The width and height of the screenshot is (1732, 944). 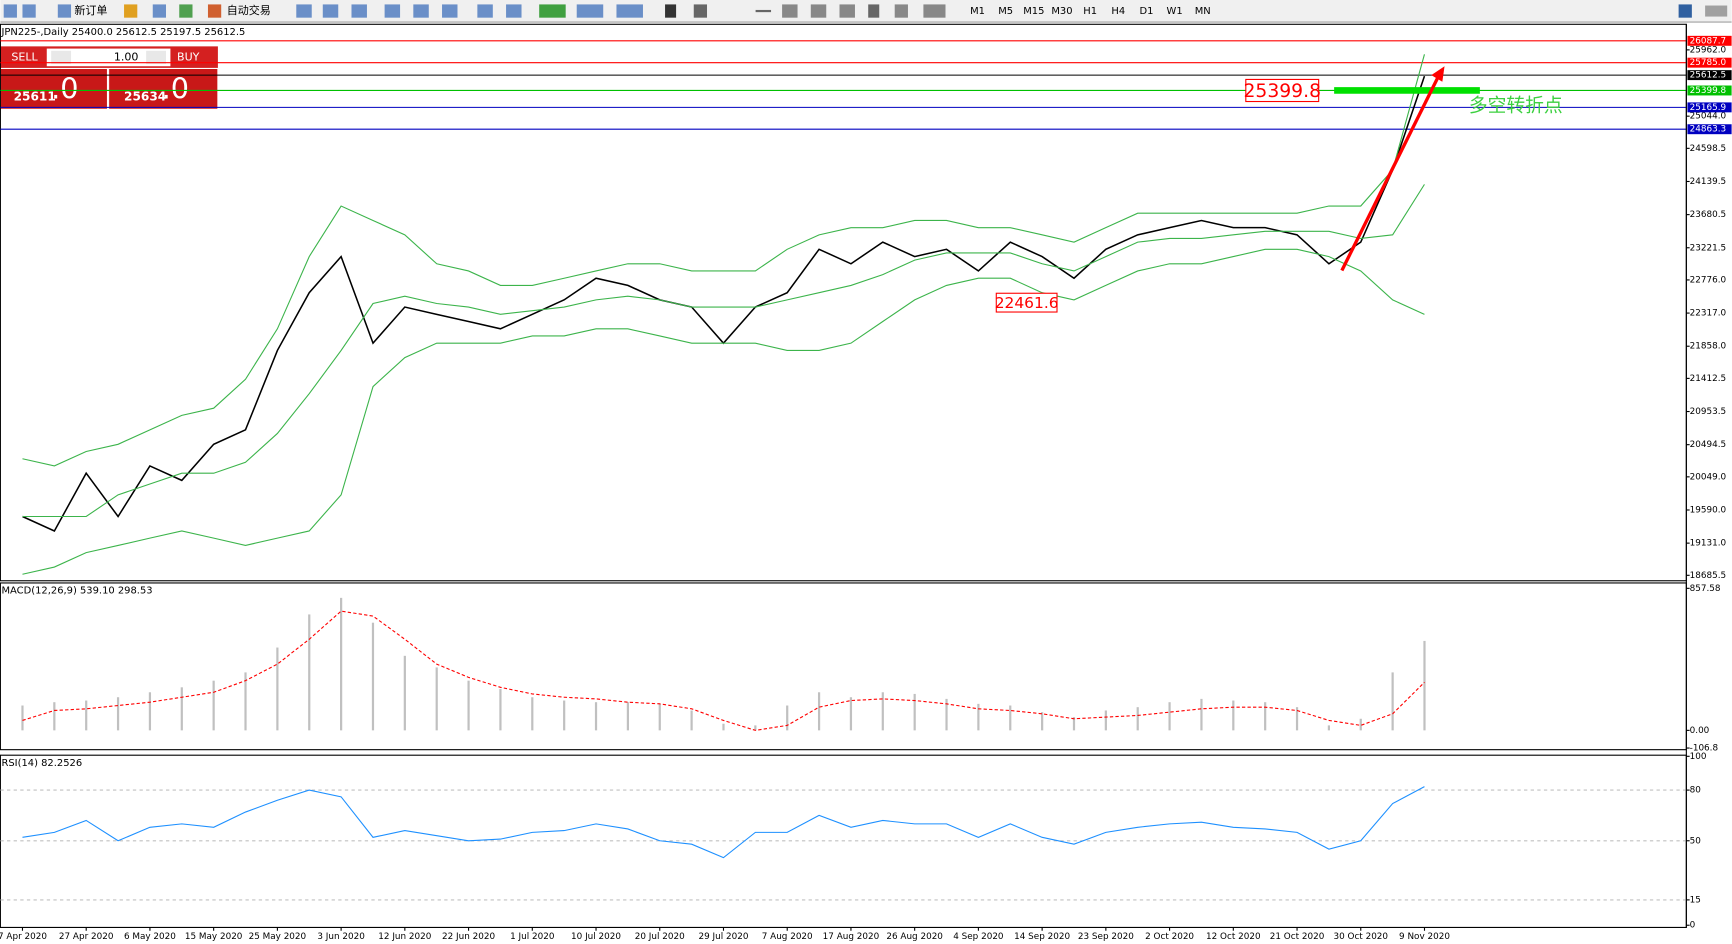 I want to click on y-tick-label: 80, so click(x=1696, y=791).